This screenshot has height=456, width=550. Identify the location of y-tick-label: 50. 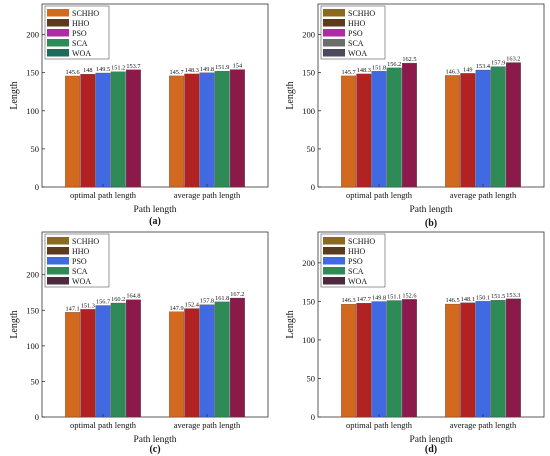
(35, 381).